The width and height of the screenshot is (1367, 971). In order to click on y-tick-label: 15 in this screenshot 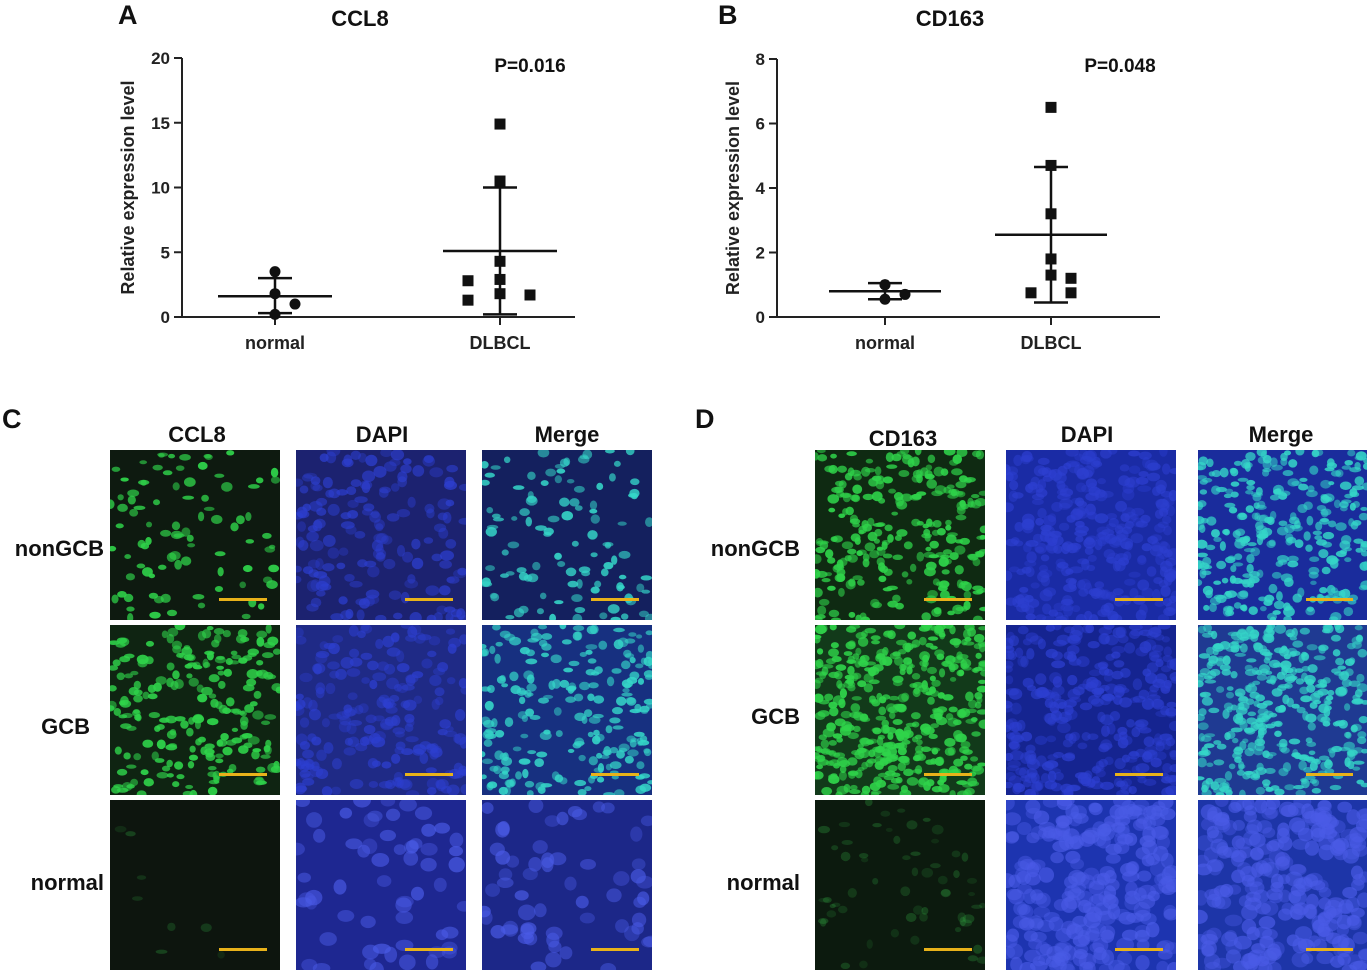, I will do `click(160, 123)`.